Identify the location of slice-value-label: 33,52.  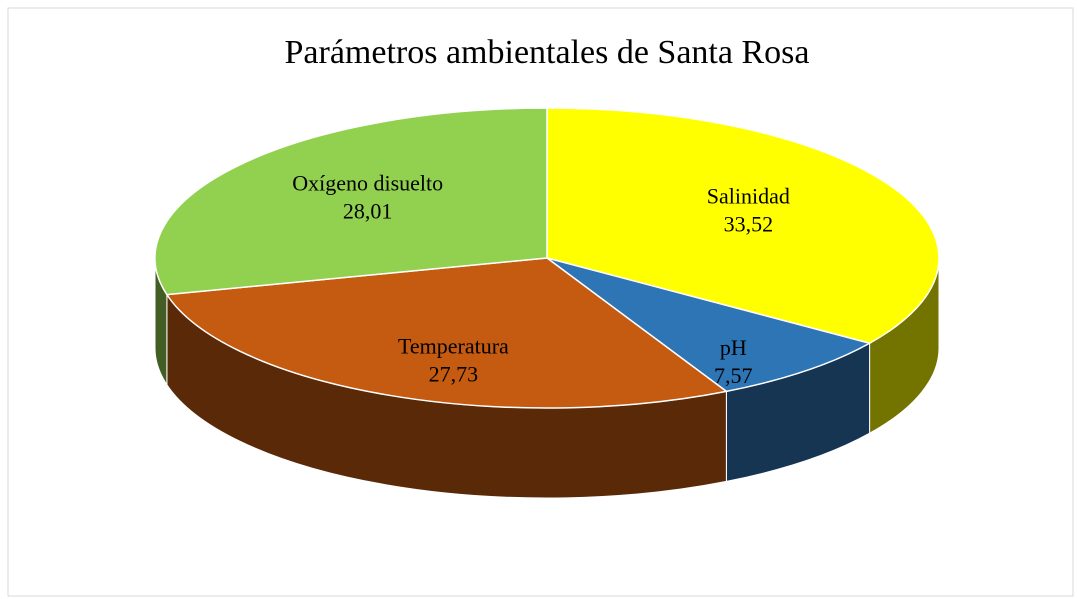
(749, 224).